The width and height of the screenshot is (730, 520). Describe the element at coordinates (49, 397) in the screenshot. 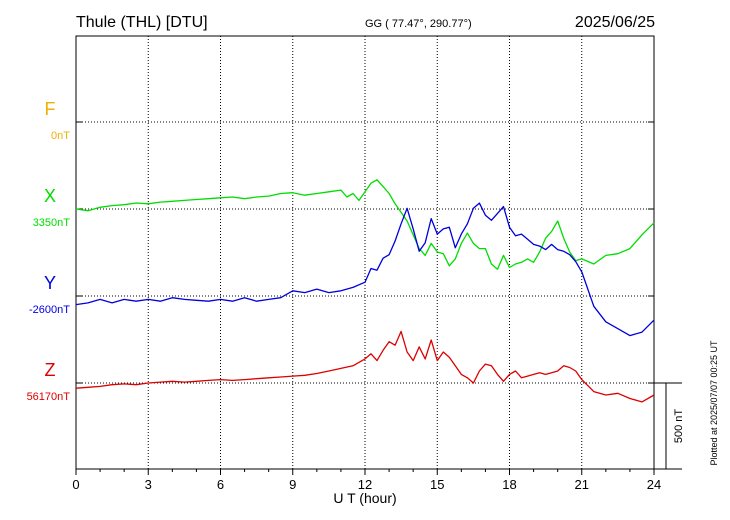

I see `series-baseline-z: 56170nT` at that location.